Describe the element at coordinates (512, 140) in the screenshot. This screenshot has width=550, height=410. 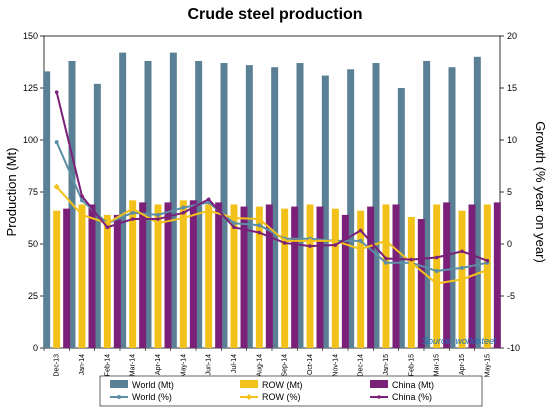
I see `y2-tick-label: 10` at that location.